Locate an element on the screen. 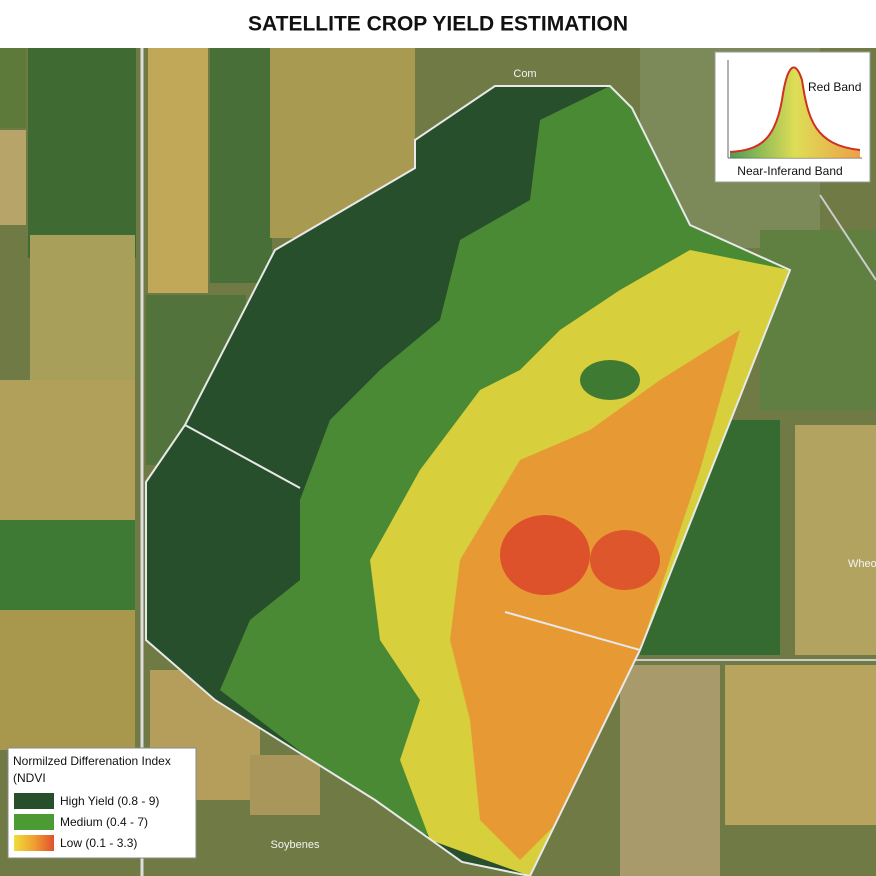 The image size is (876, 876). legend-item: High Yield (0.8 - 9) is located at coordinates (109, 801).